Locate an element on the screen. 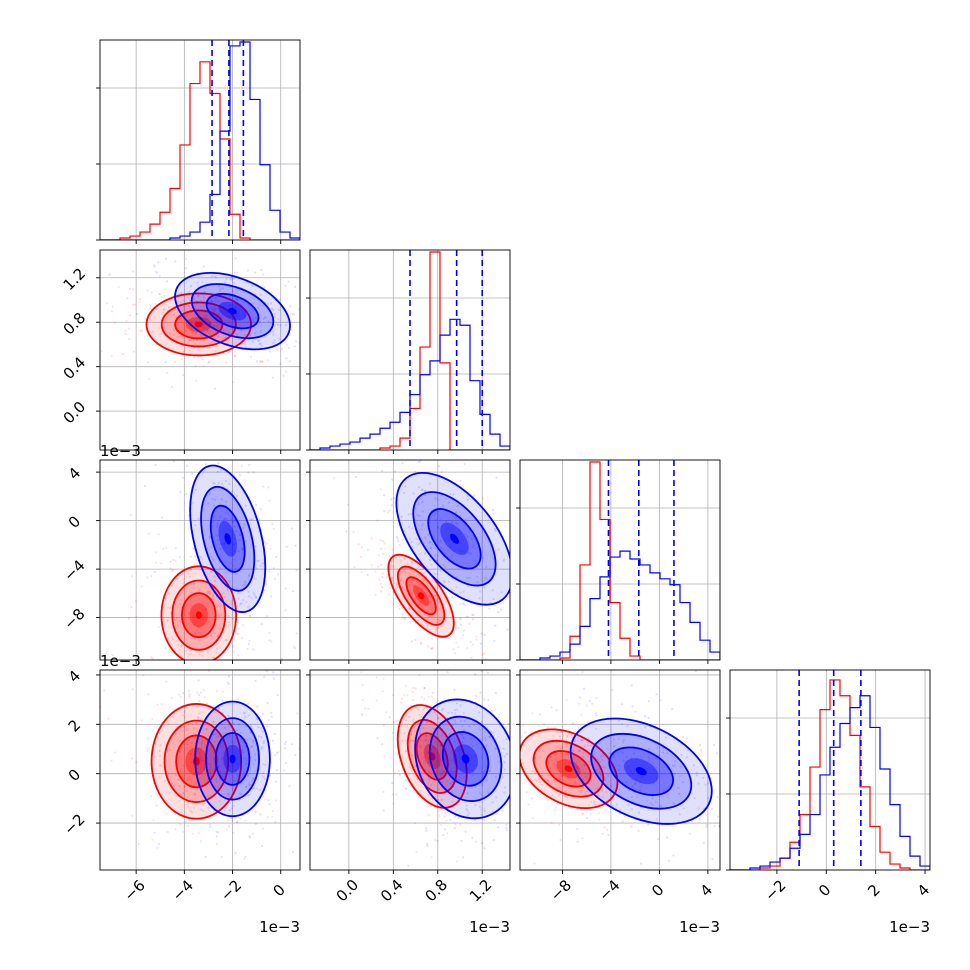 This screenshot has width=970, height=970. y-tick-label: 4 is located at coordinates (74, 676).